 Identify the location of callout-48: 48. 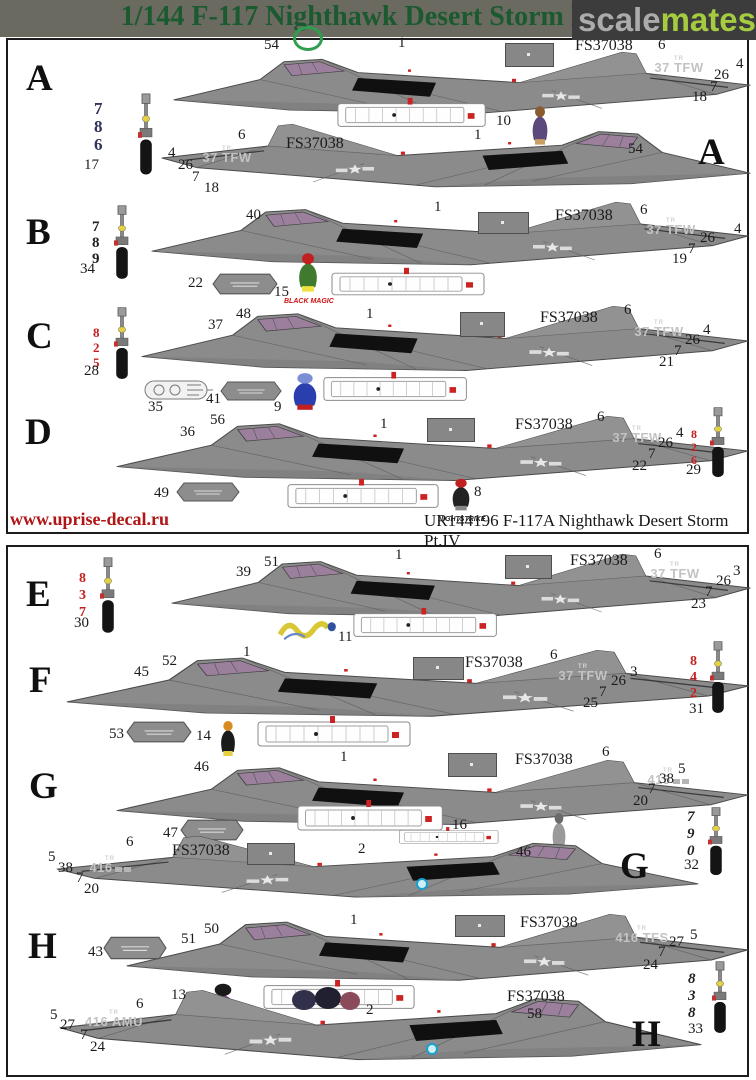
(243, 314).